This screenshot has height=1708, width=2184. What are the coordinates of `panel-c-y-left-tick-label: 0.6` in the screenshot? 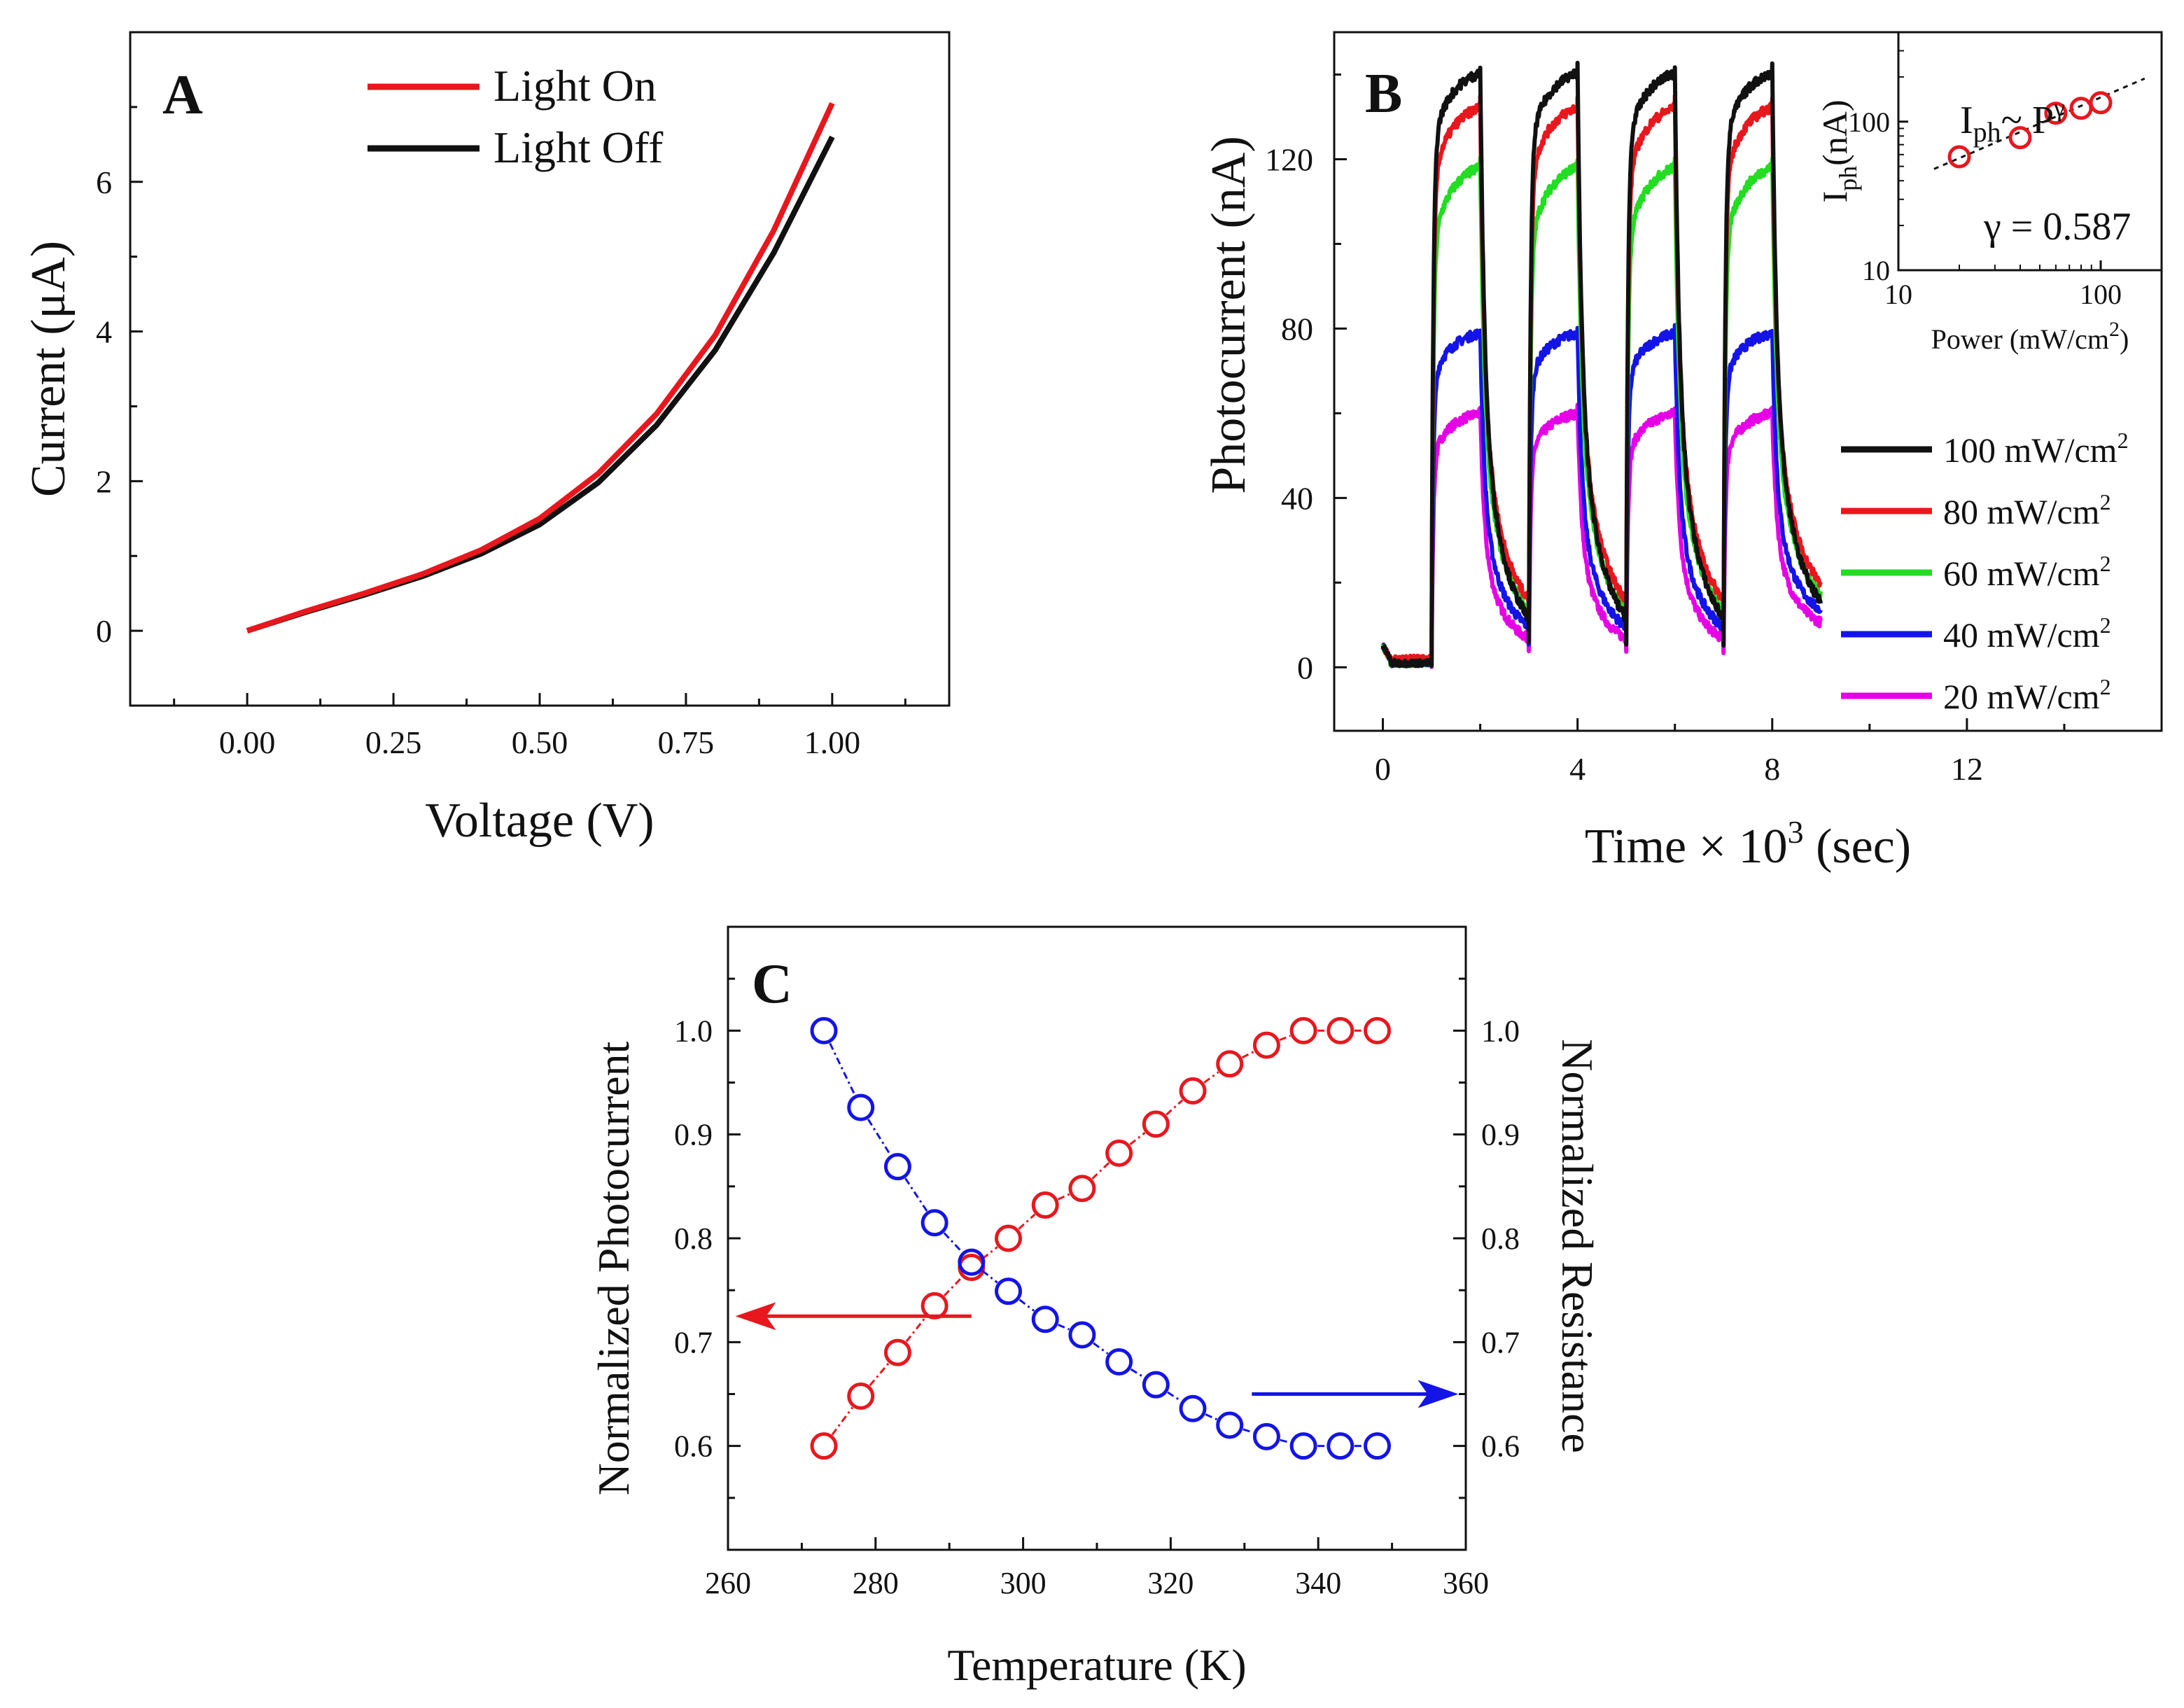 It's located at (693, 1446).